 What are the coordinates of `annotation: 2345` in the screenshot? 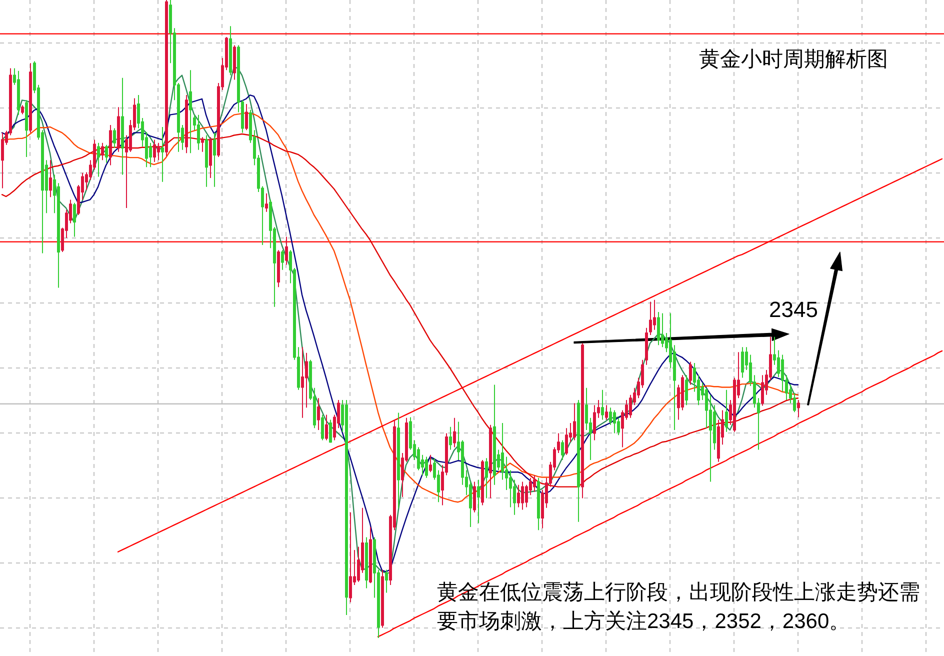 It's located at (793, 310).